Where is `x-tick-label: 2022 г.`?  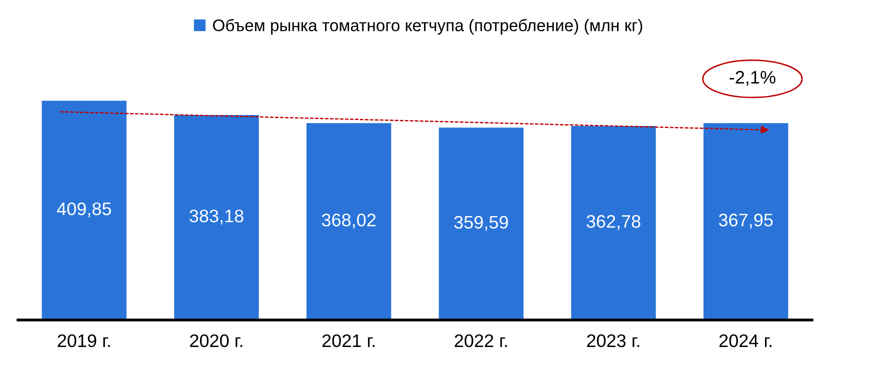 x-tick-label: 2022 г. is located at coordinates (480, 341).